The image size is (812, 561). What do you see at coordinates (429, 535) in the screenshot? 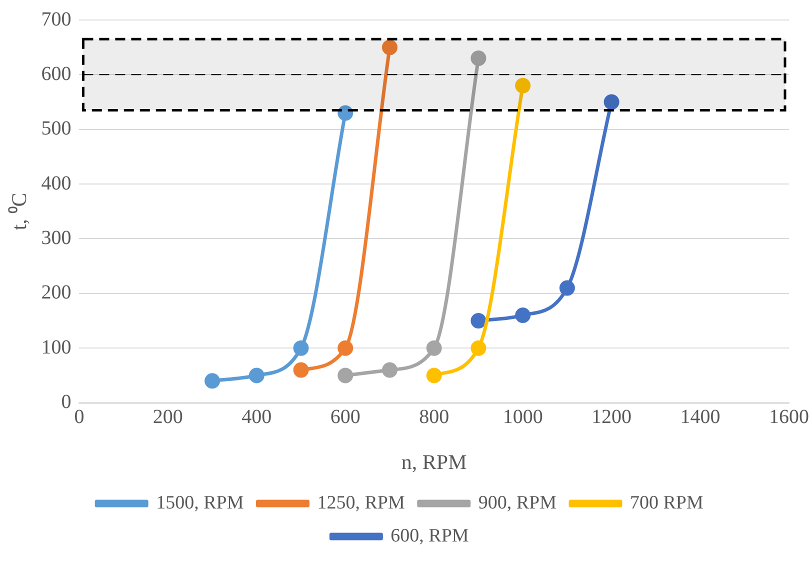
I see `legend-label: 600, RPM` at bounding box center [429, 535].